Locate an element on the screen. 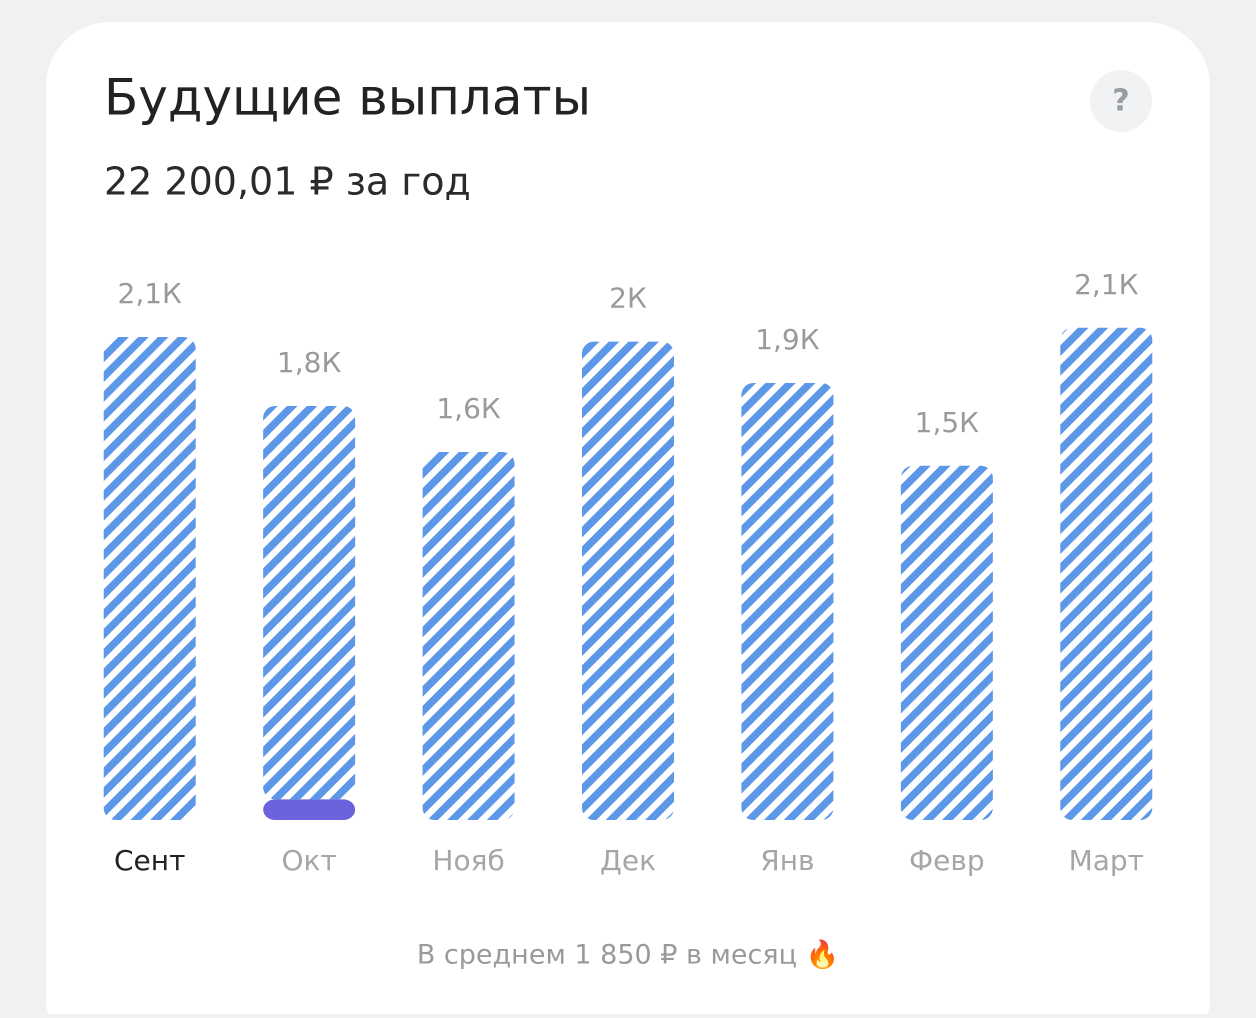  x-tick-label: Нояб is located at coordinates (468, 860).